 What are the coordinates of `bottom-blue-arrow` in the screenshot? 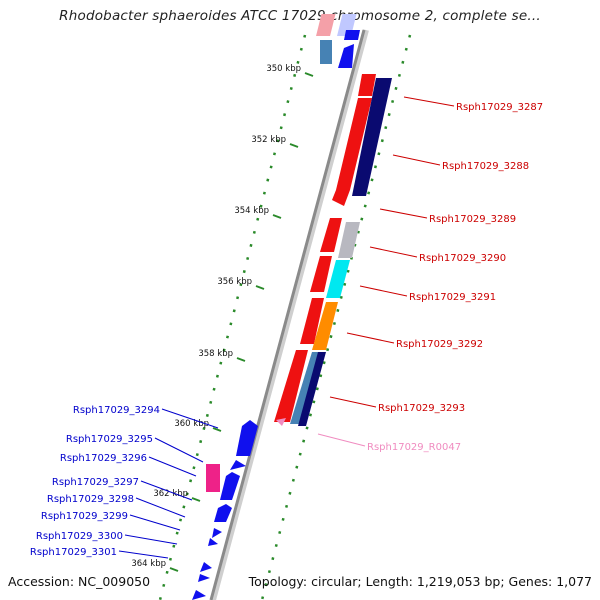 It's located at (199, 595).